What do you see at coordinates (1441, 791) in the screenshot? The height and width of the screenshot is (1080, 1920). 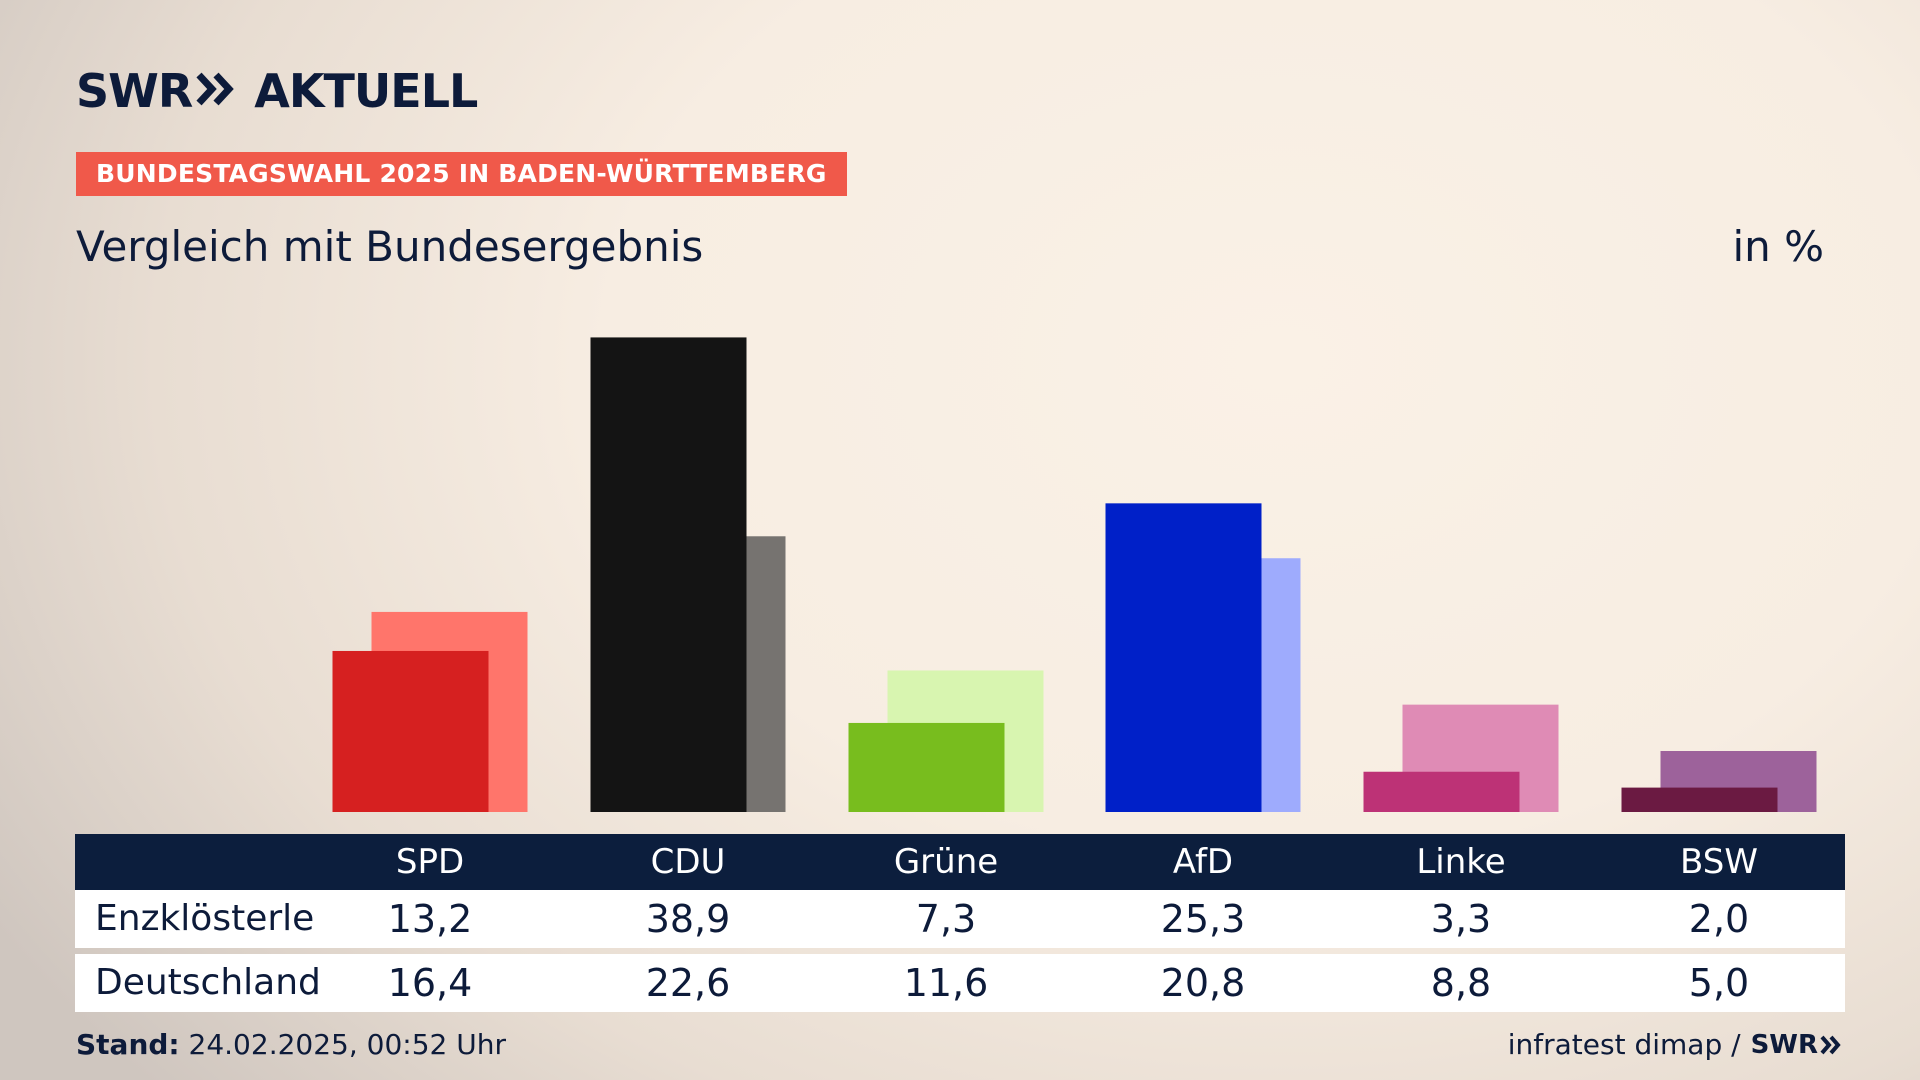 I see `bar-enzkloesterle-linke` at bounding box center [1441, 791].